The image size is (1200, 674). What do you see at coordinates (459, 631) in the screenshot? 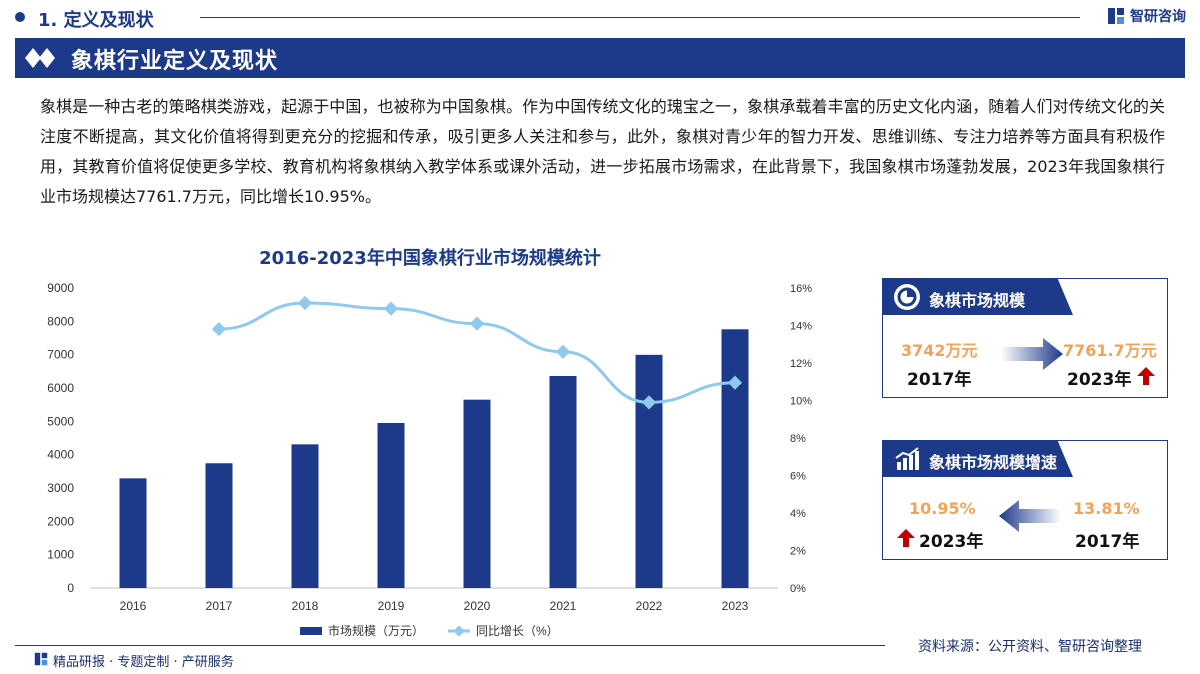
I see `legend-swatch-marker` at bounding box center [459, 631].